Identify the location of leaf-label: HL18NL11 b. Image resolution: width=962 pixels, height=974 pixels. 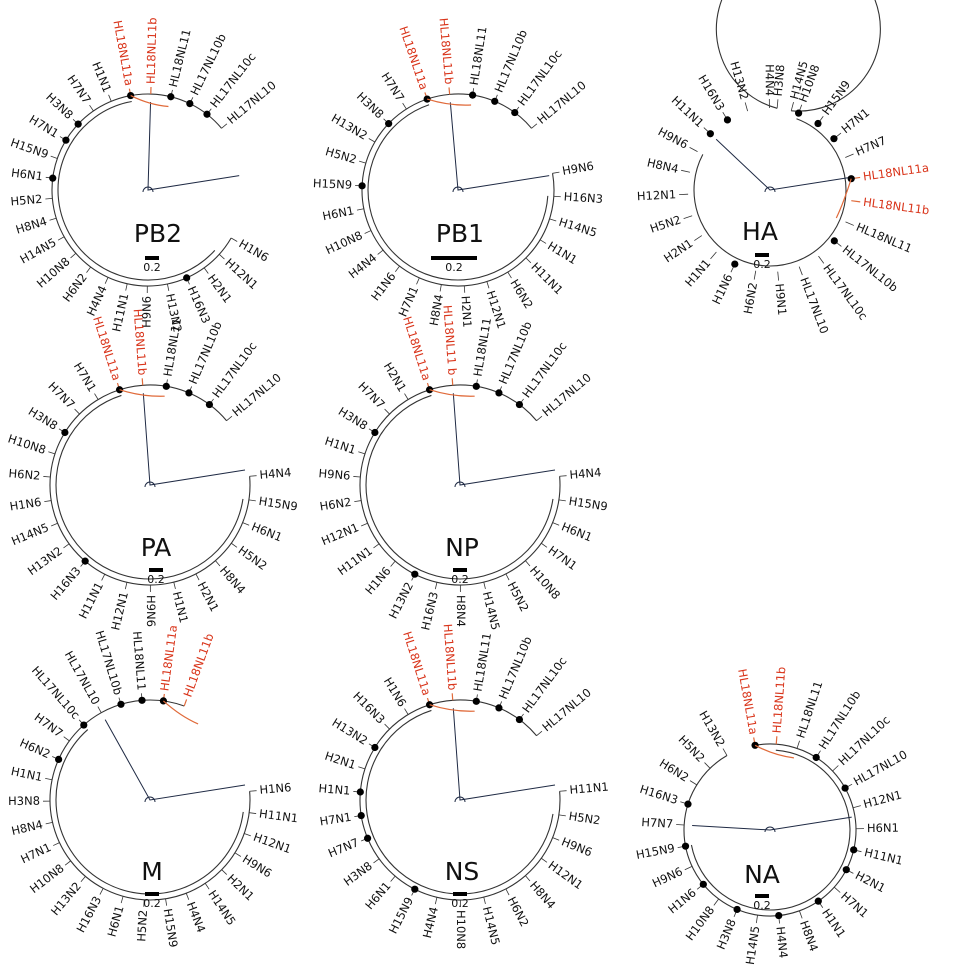
(449, 340).